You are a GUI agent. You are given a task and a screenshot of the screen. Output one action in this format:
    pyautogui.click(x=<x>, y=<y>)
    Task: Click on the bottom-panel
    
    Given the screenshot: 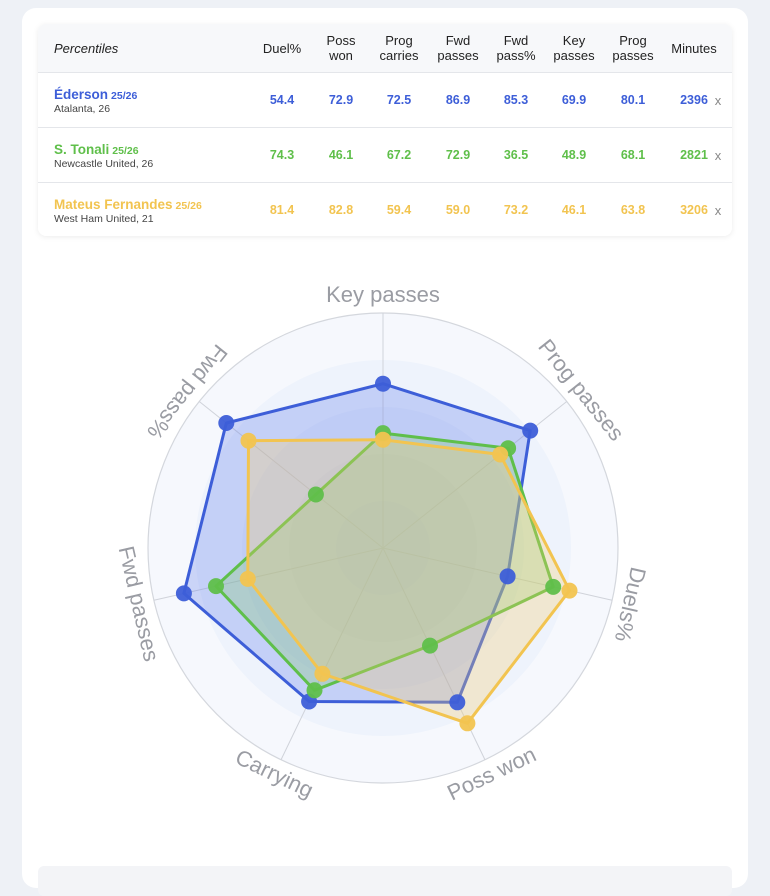 What is the action you would take?
    pyautogui.click(x=385, y=881)
    